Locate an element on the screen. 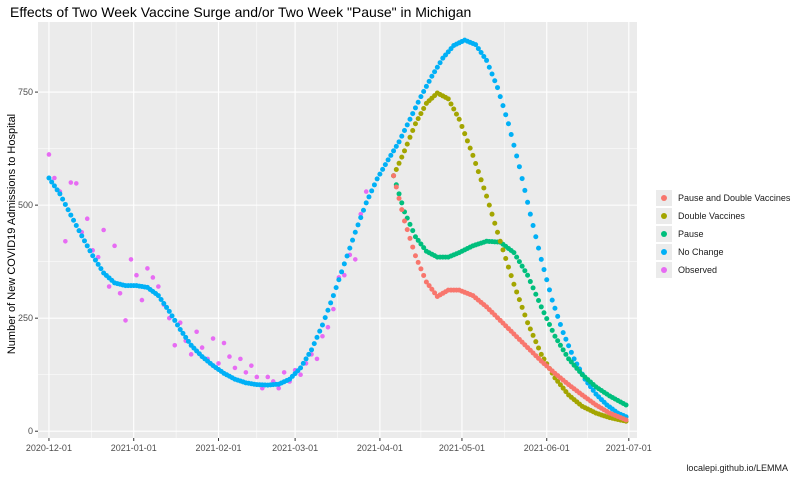 This screenshot has width=800, height=480. legend-label: Observed is located at coordinates (698, 270).